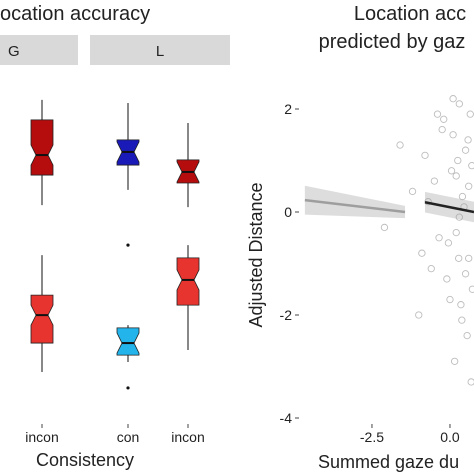  Describe the element at coordinates (388, 462) in the screenshot. I see `x-axis-title: Summed gaze du` at that location.